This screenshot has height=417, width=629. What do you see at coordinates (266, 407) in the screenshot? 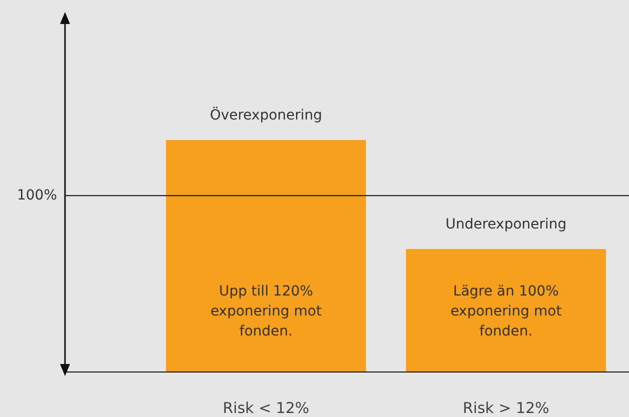
I see `x-tick-label: Risk < 12%` at bounding box center [266, 407].